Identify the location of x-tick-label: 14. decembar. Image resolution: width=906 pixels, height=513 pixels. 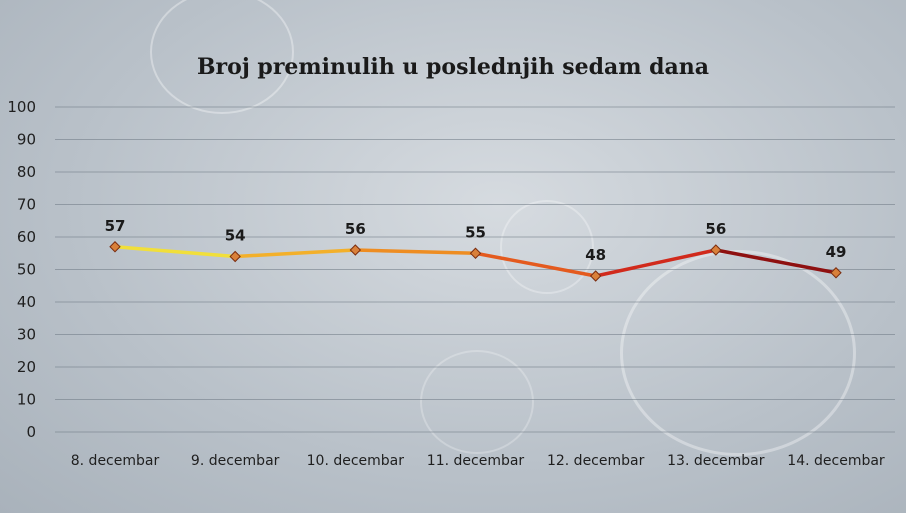
(836, 461).